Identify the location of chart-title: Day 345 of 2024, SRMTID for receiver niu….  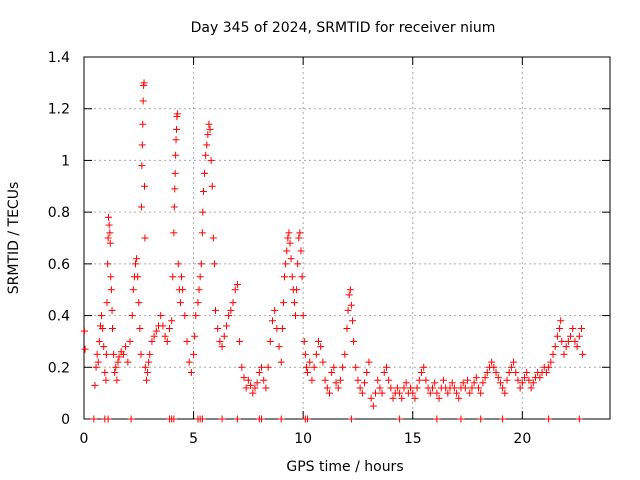
(343, 28).